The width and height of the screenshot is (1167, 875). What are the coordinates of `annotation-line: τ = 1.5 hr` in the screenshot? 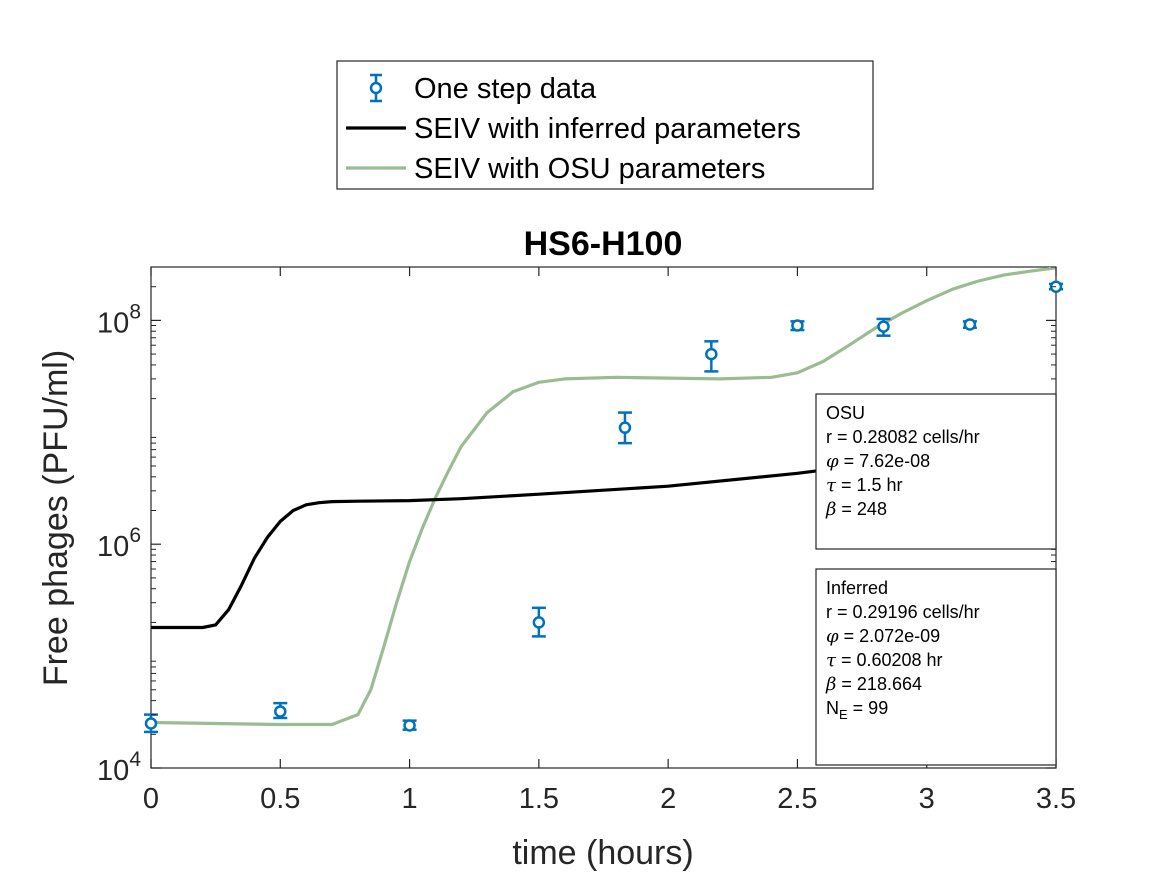 It's located at (864, 485).